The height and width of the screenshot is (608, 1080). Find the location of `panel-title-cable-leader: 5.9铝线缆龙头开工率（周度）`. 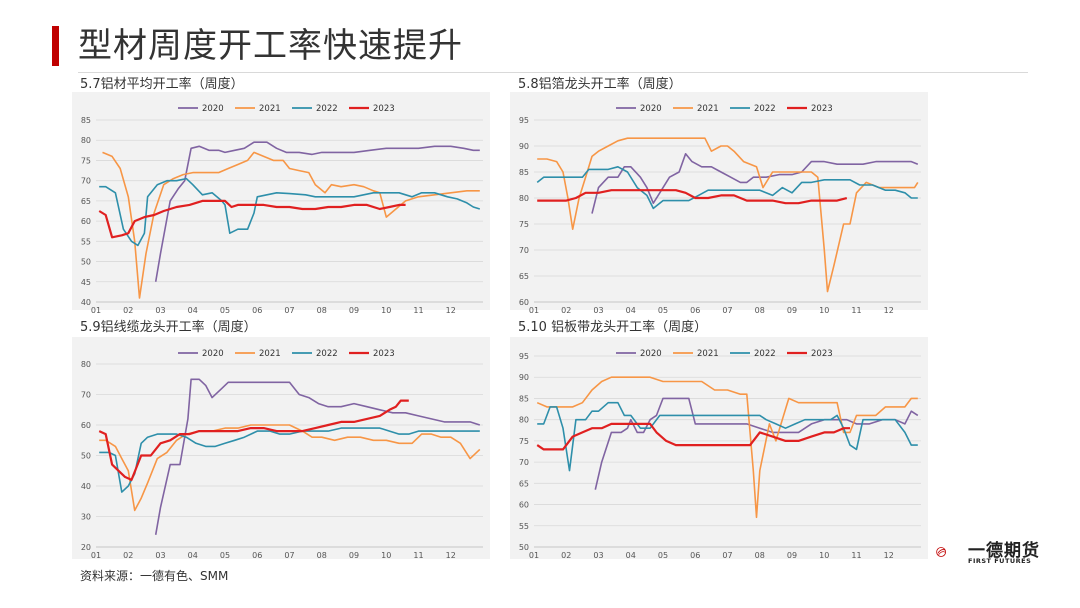

panel-title-cable-leader: 5.9铝线缆龙头开工率（周度） is located at coordinates (168, 327).